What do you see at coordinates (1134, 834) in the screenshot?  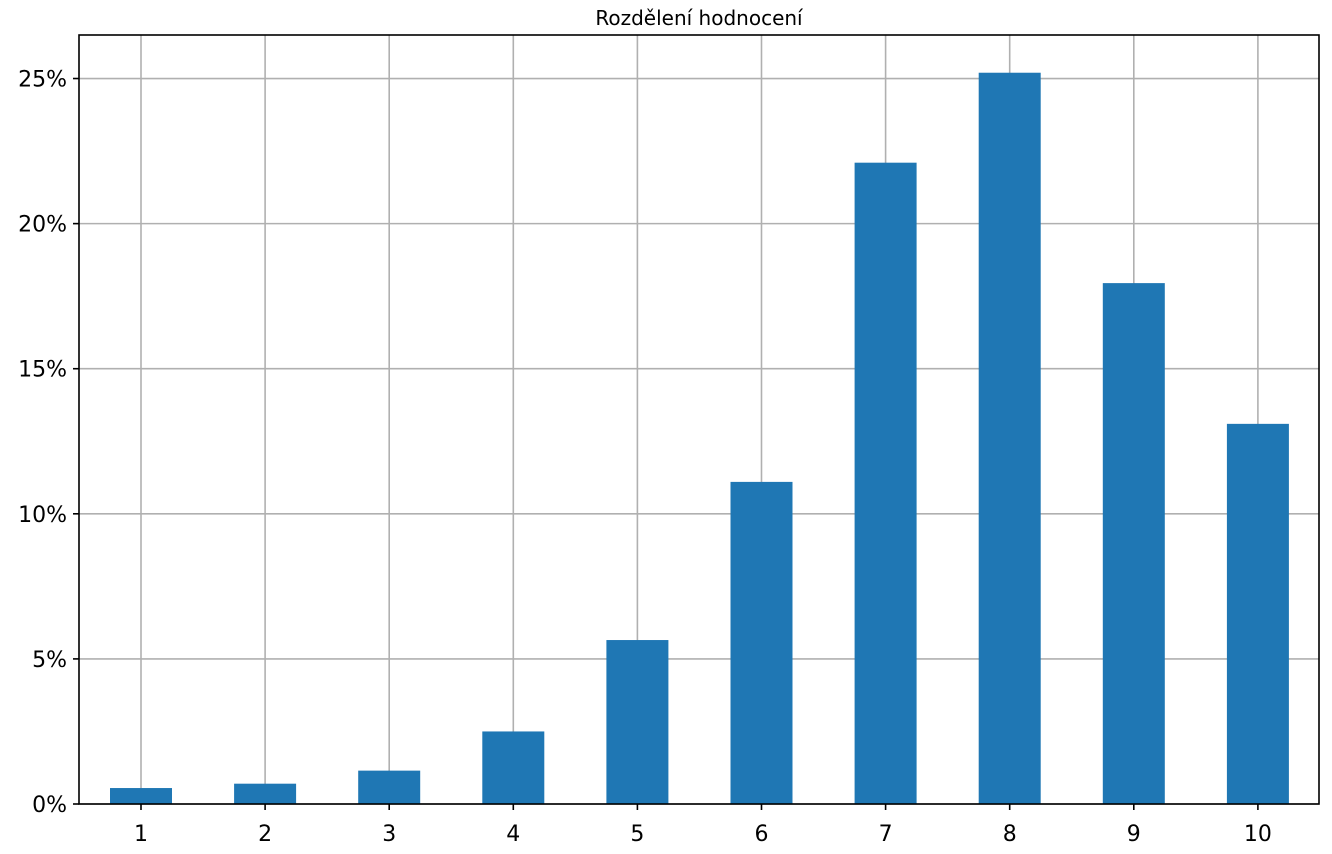 I see `x-tick-label: 9` at bounding box center [1134, 834].